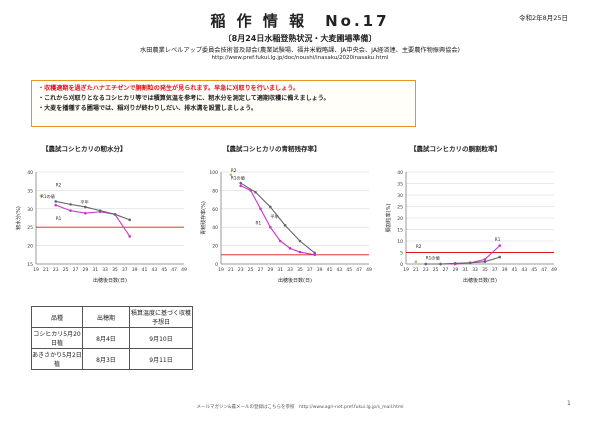 This screenshot has height=424, width=600. I want to click on x-tick-label: 27, so click(446, 270).